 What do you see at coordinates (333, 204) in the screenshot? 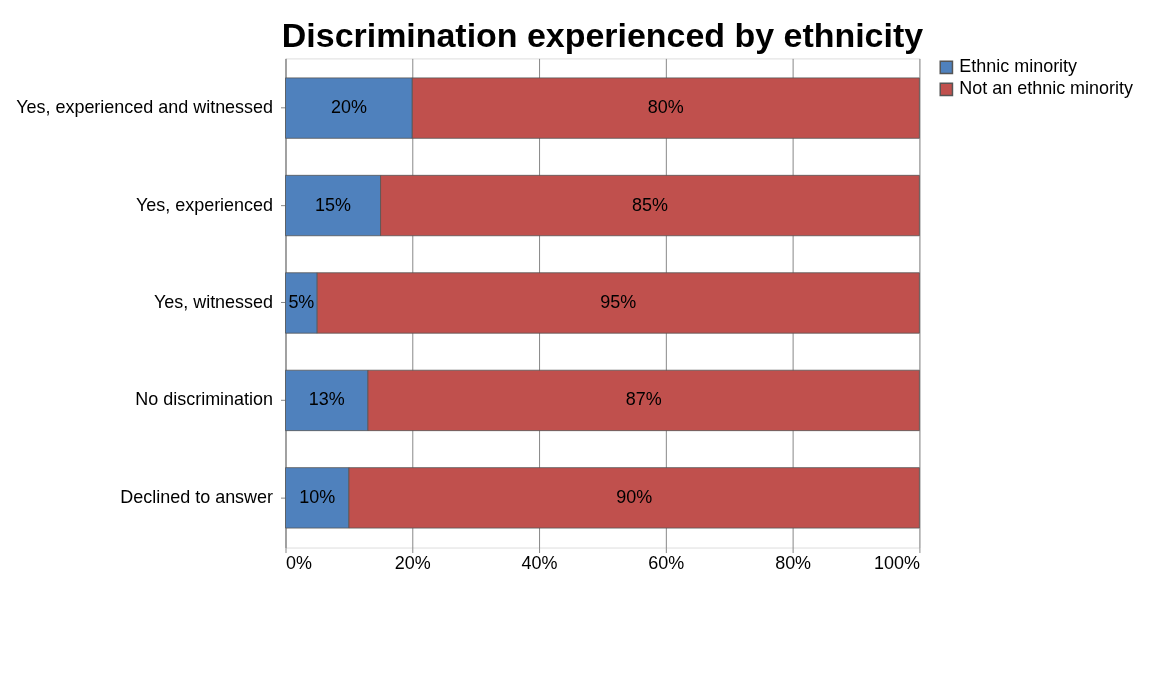
I see `data-label: 15%` at bounding box center [333, 204].